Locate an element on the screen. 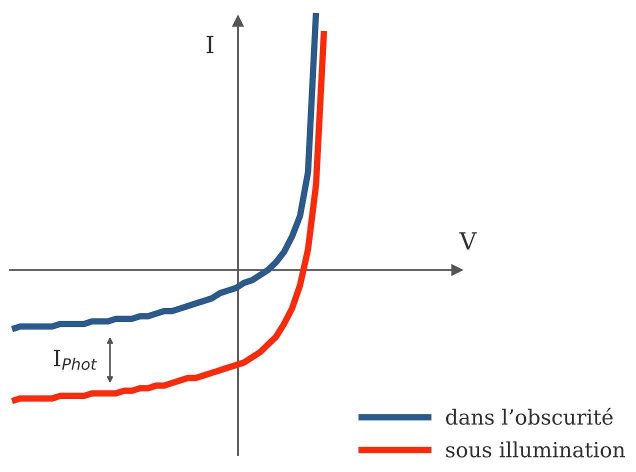 The height and width of the screenshot is (472, 636). y-axis-title: I is located at coordinates (210, 45).